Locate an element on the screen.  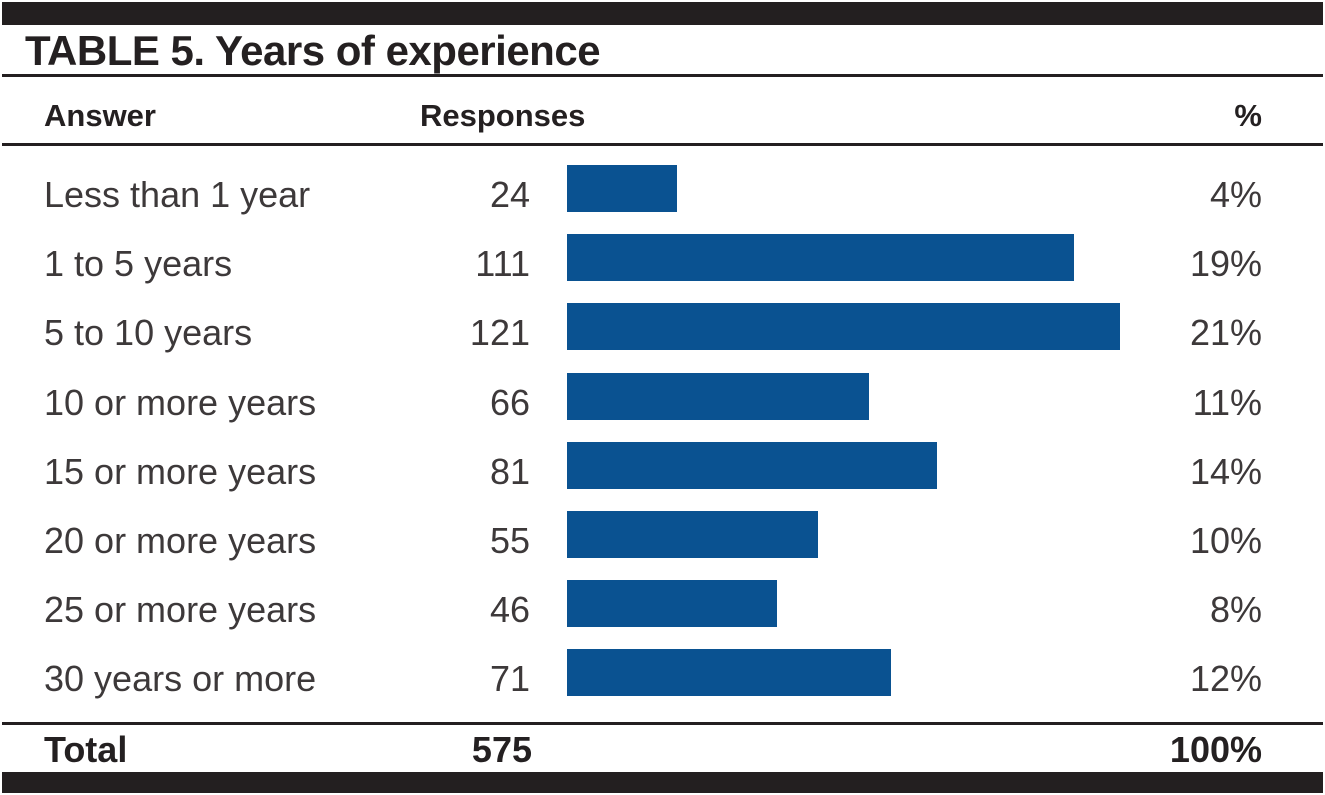
header-percent: % is located at coordinates (1248, 115).